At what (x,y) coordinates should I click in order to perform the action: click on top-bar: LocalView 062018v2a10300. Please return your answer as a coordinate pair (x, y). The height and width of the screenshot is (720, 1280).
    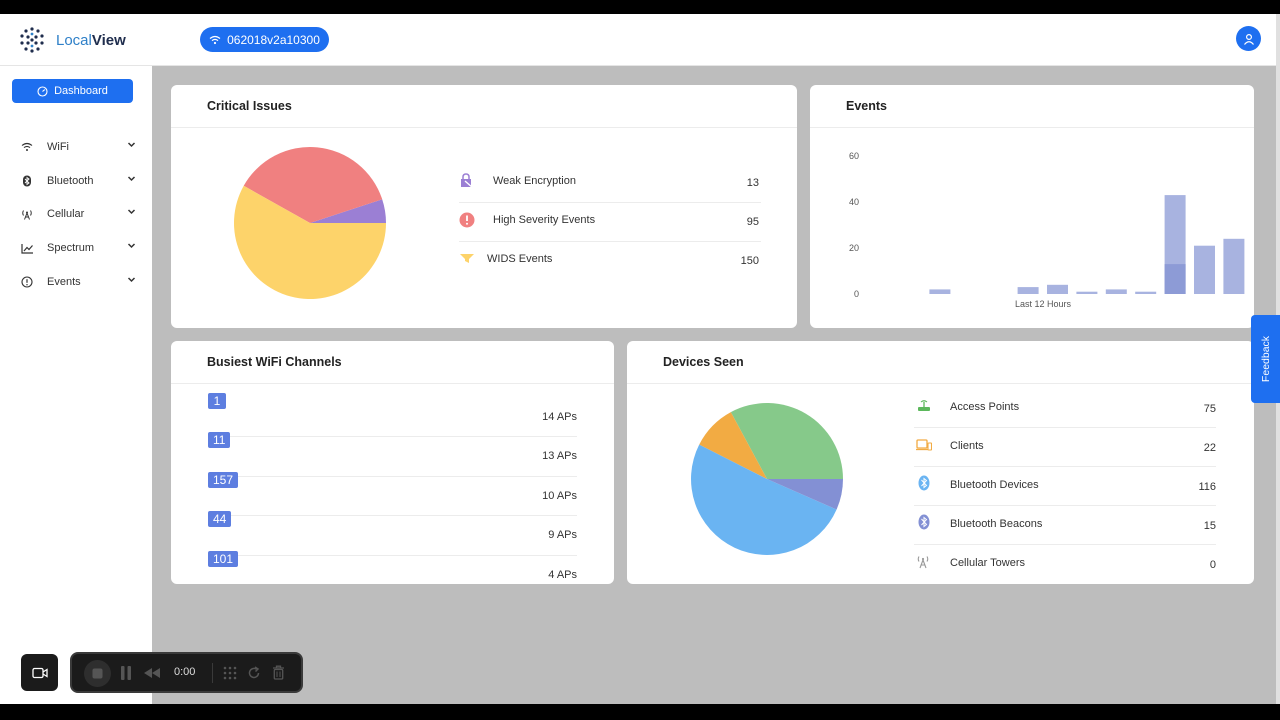
    Looking at the image, I should click on (638, 40).